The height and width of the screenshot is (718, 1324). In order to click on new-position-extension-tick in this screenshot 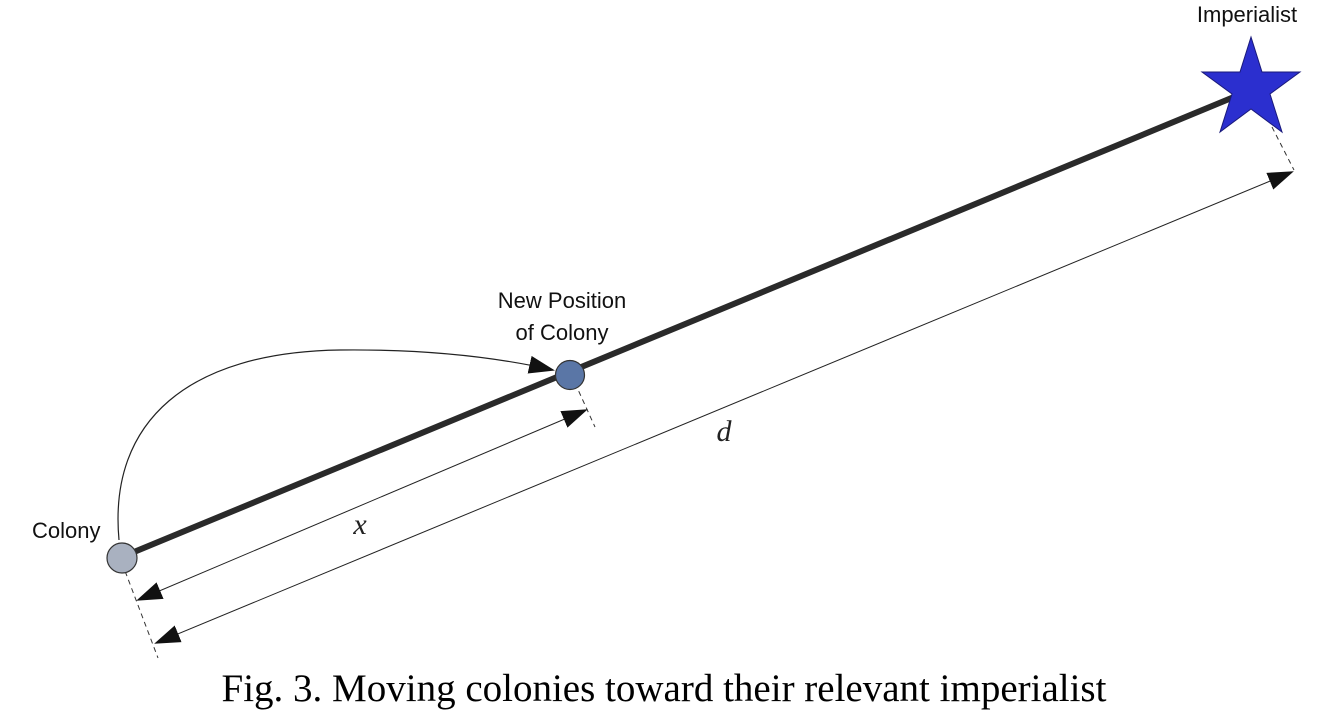, I will do `click(585, 405)`.